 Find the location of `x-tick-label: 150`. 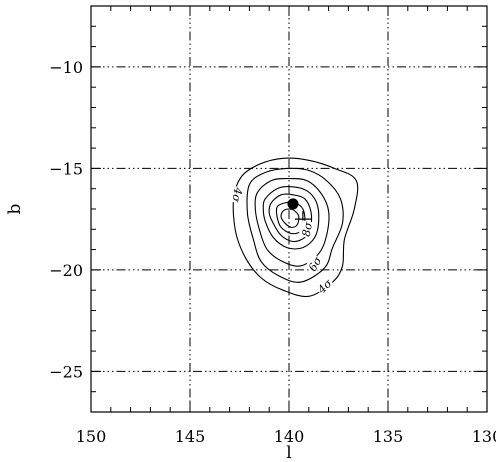

x-tick-label: 150 is located at coordinates (91, 436).